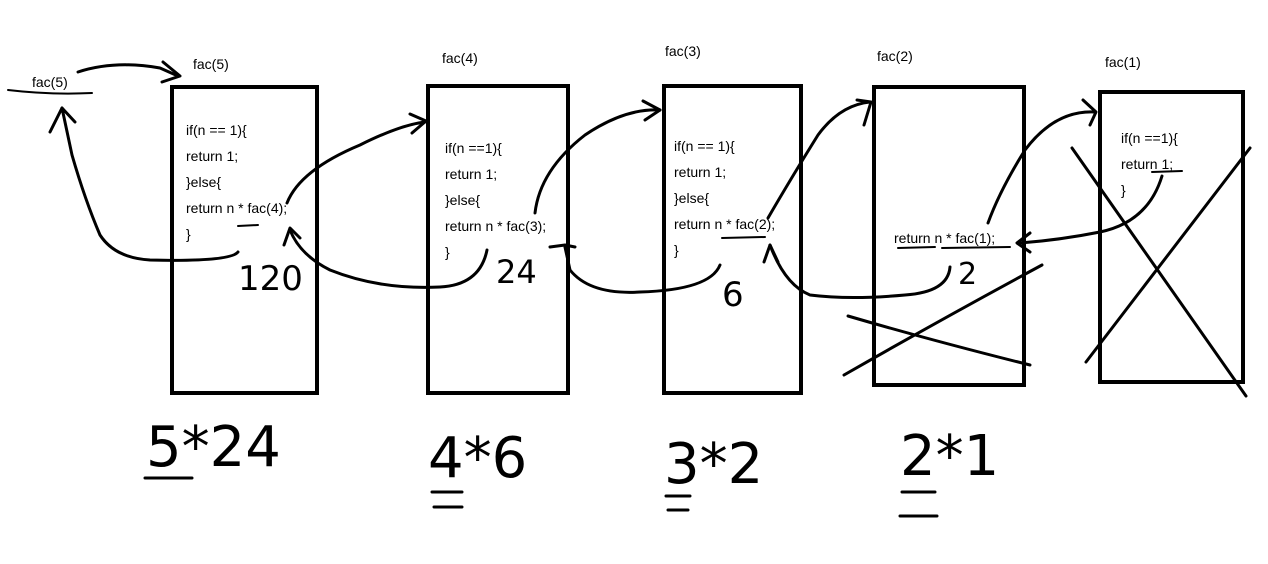 This screenshot has width=1268, height=564. I want to click on product-5x24: 5*24, so click(213, 447).